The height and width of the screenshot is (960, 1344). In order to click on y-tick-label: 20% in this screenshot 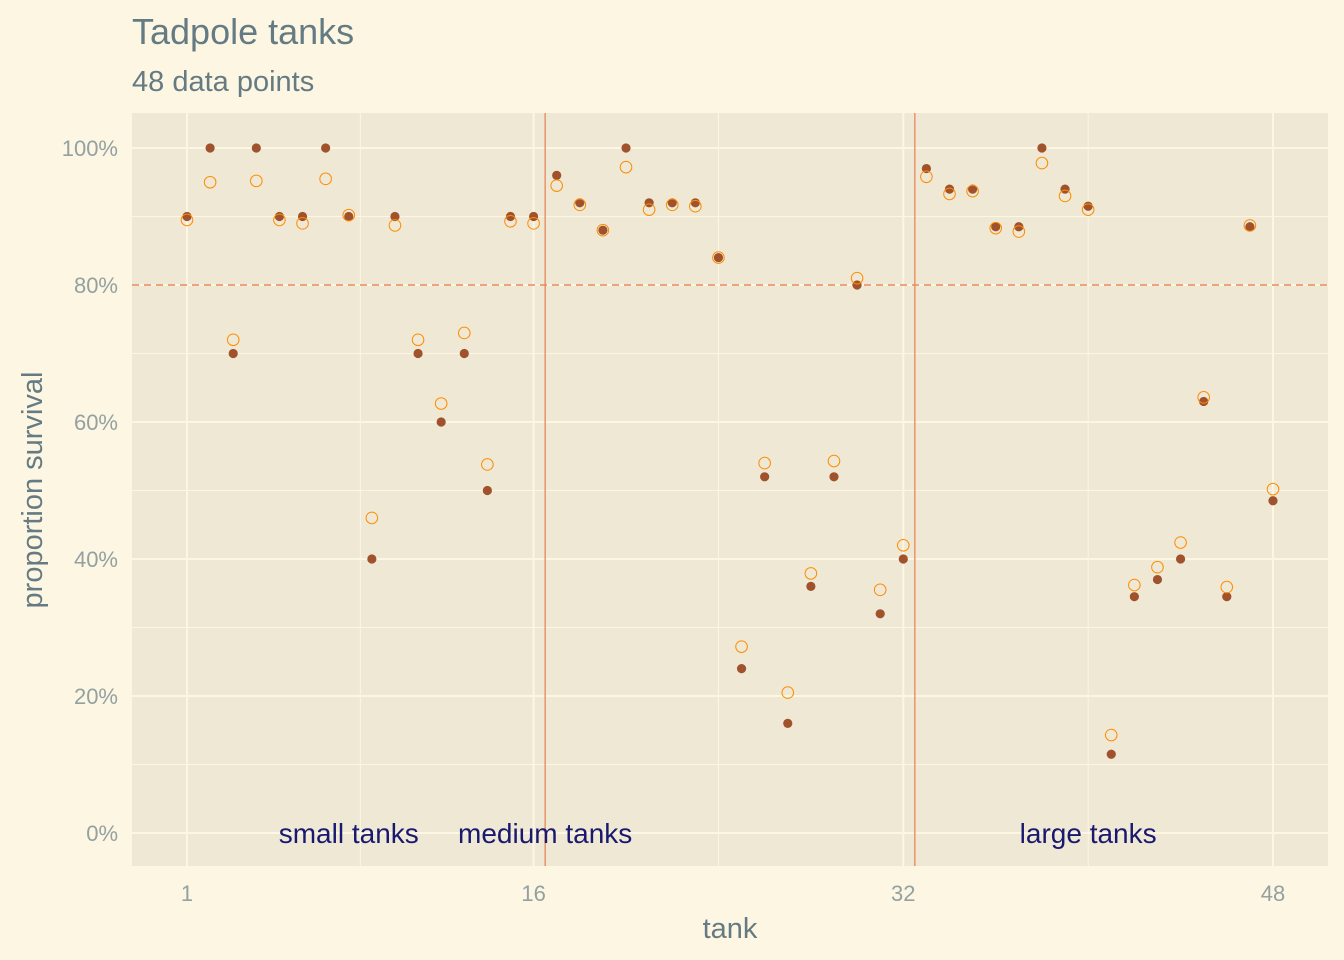, I will do `click(96, 696)`.